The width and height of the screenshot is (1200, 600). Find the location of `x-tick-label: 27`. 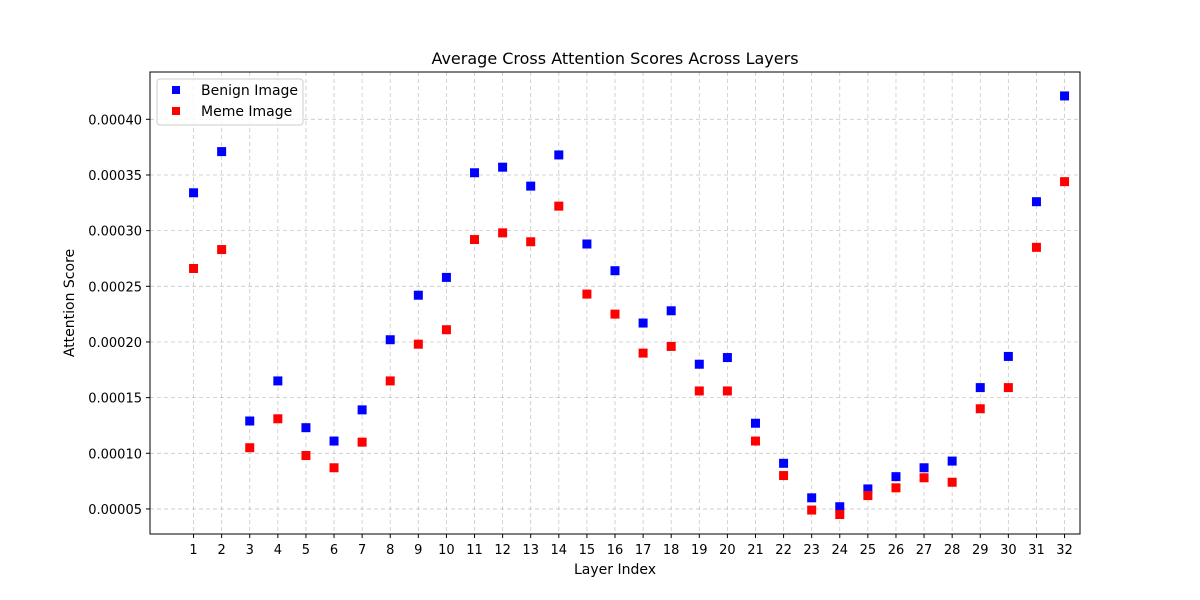

x-tick-label: 27 is located at coordinates (924, 550).